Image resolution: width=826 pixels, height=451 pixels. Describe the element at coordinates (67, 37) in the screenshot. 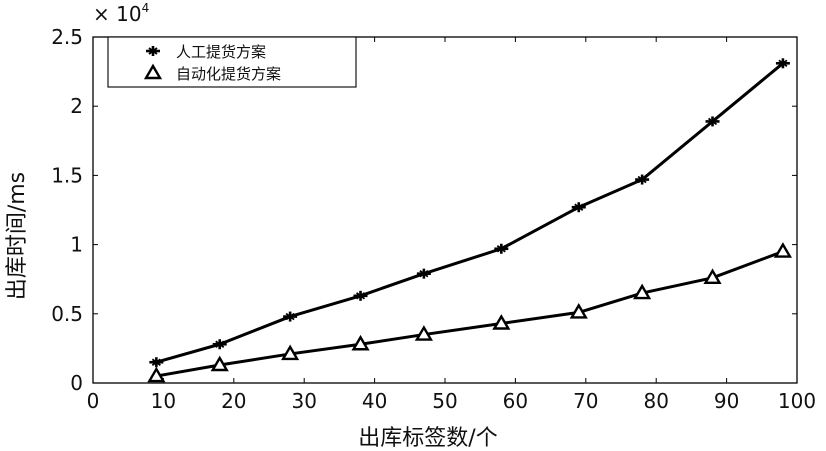

I see `y-tick-label: 2.5` at that location.